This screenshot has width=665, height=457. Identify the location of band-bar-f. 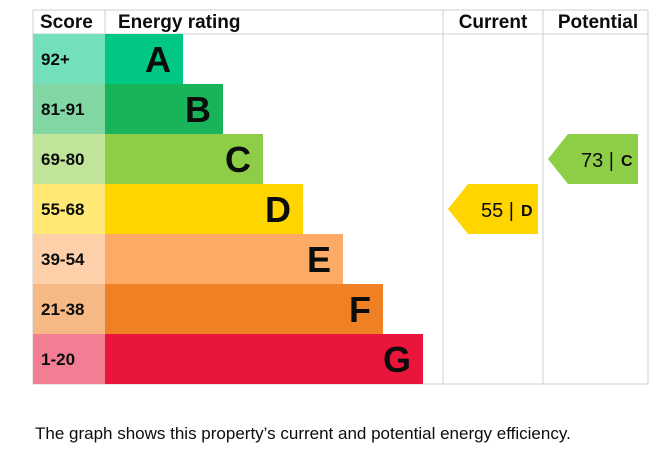
(244, 309).